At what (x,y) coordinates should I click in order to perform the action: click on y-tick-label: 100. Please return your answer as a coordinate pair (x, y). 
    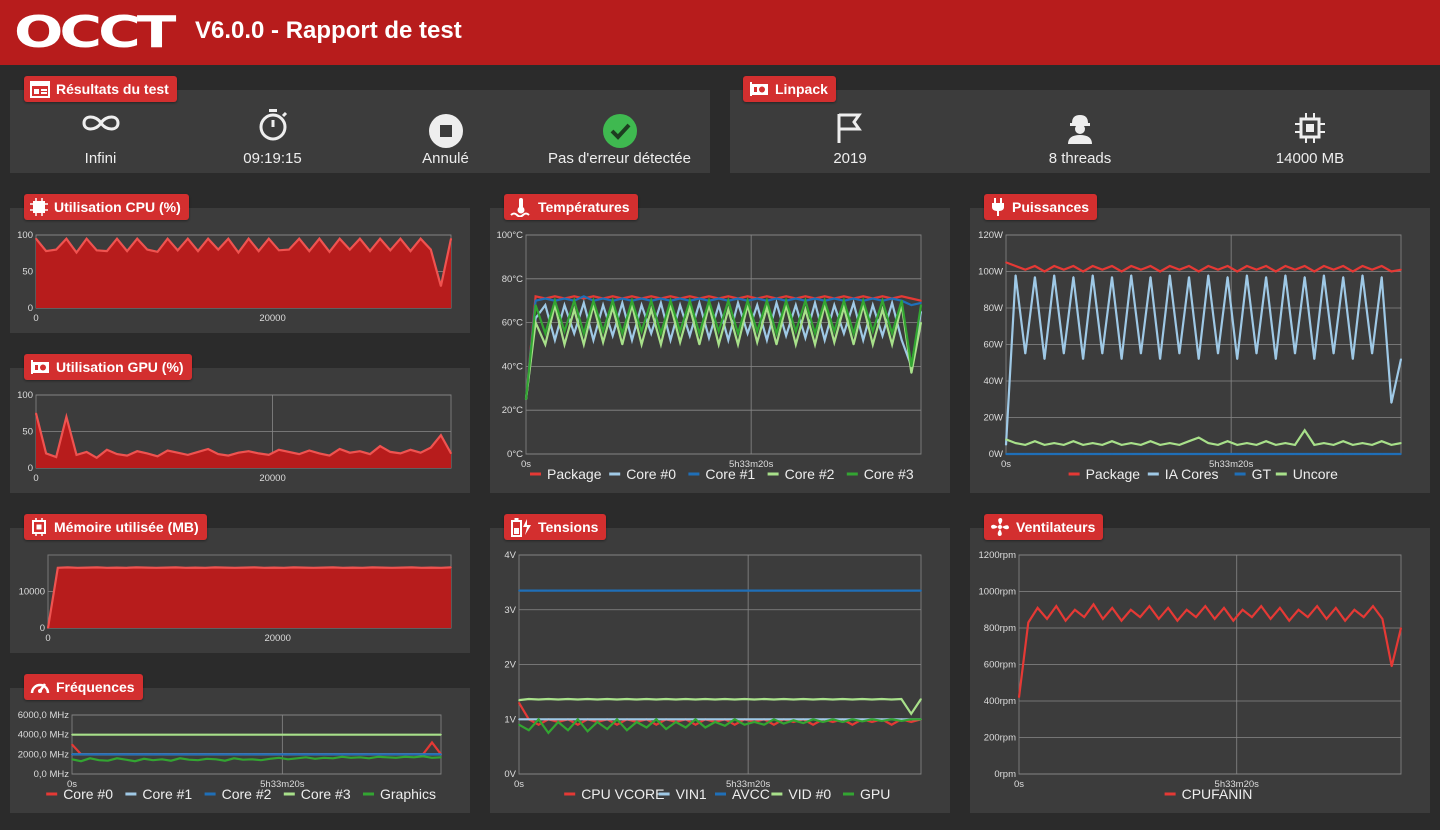
    Looking at the image, I should click on (25, 235).